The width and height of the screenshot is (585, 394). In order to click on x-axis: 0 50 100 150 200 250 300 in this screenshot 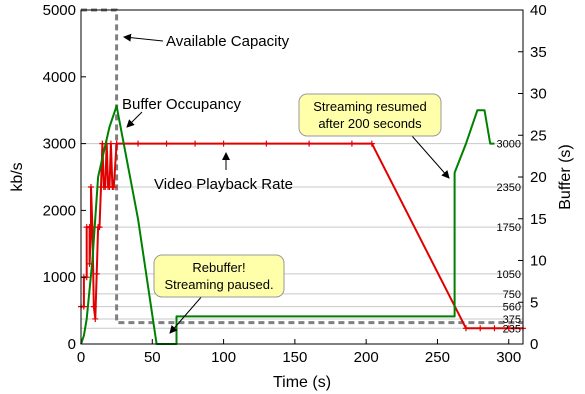, I will do `click(299, 352)`.